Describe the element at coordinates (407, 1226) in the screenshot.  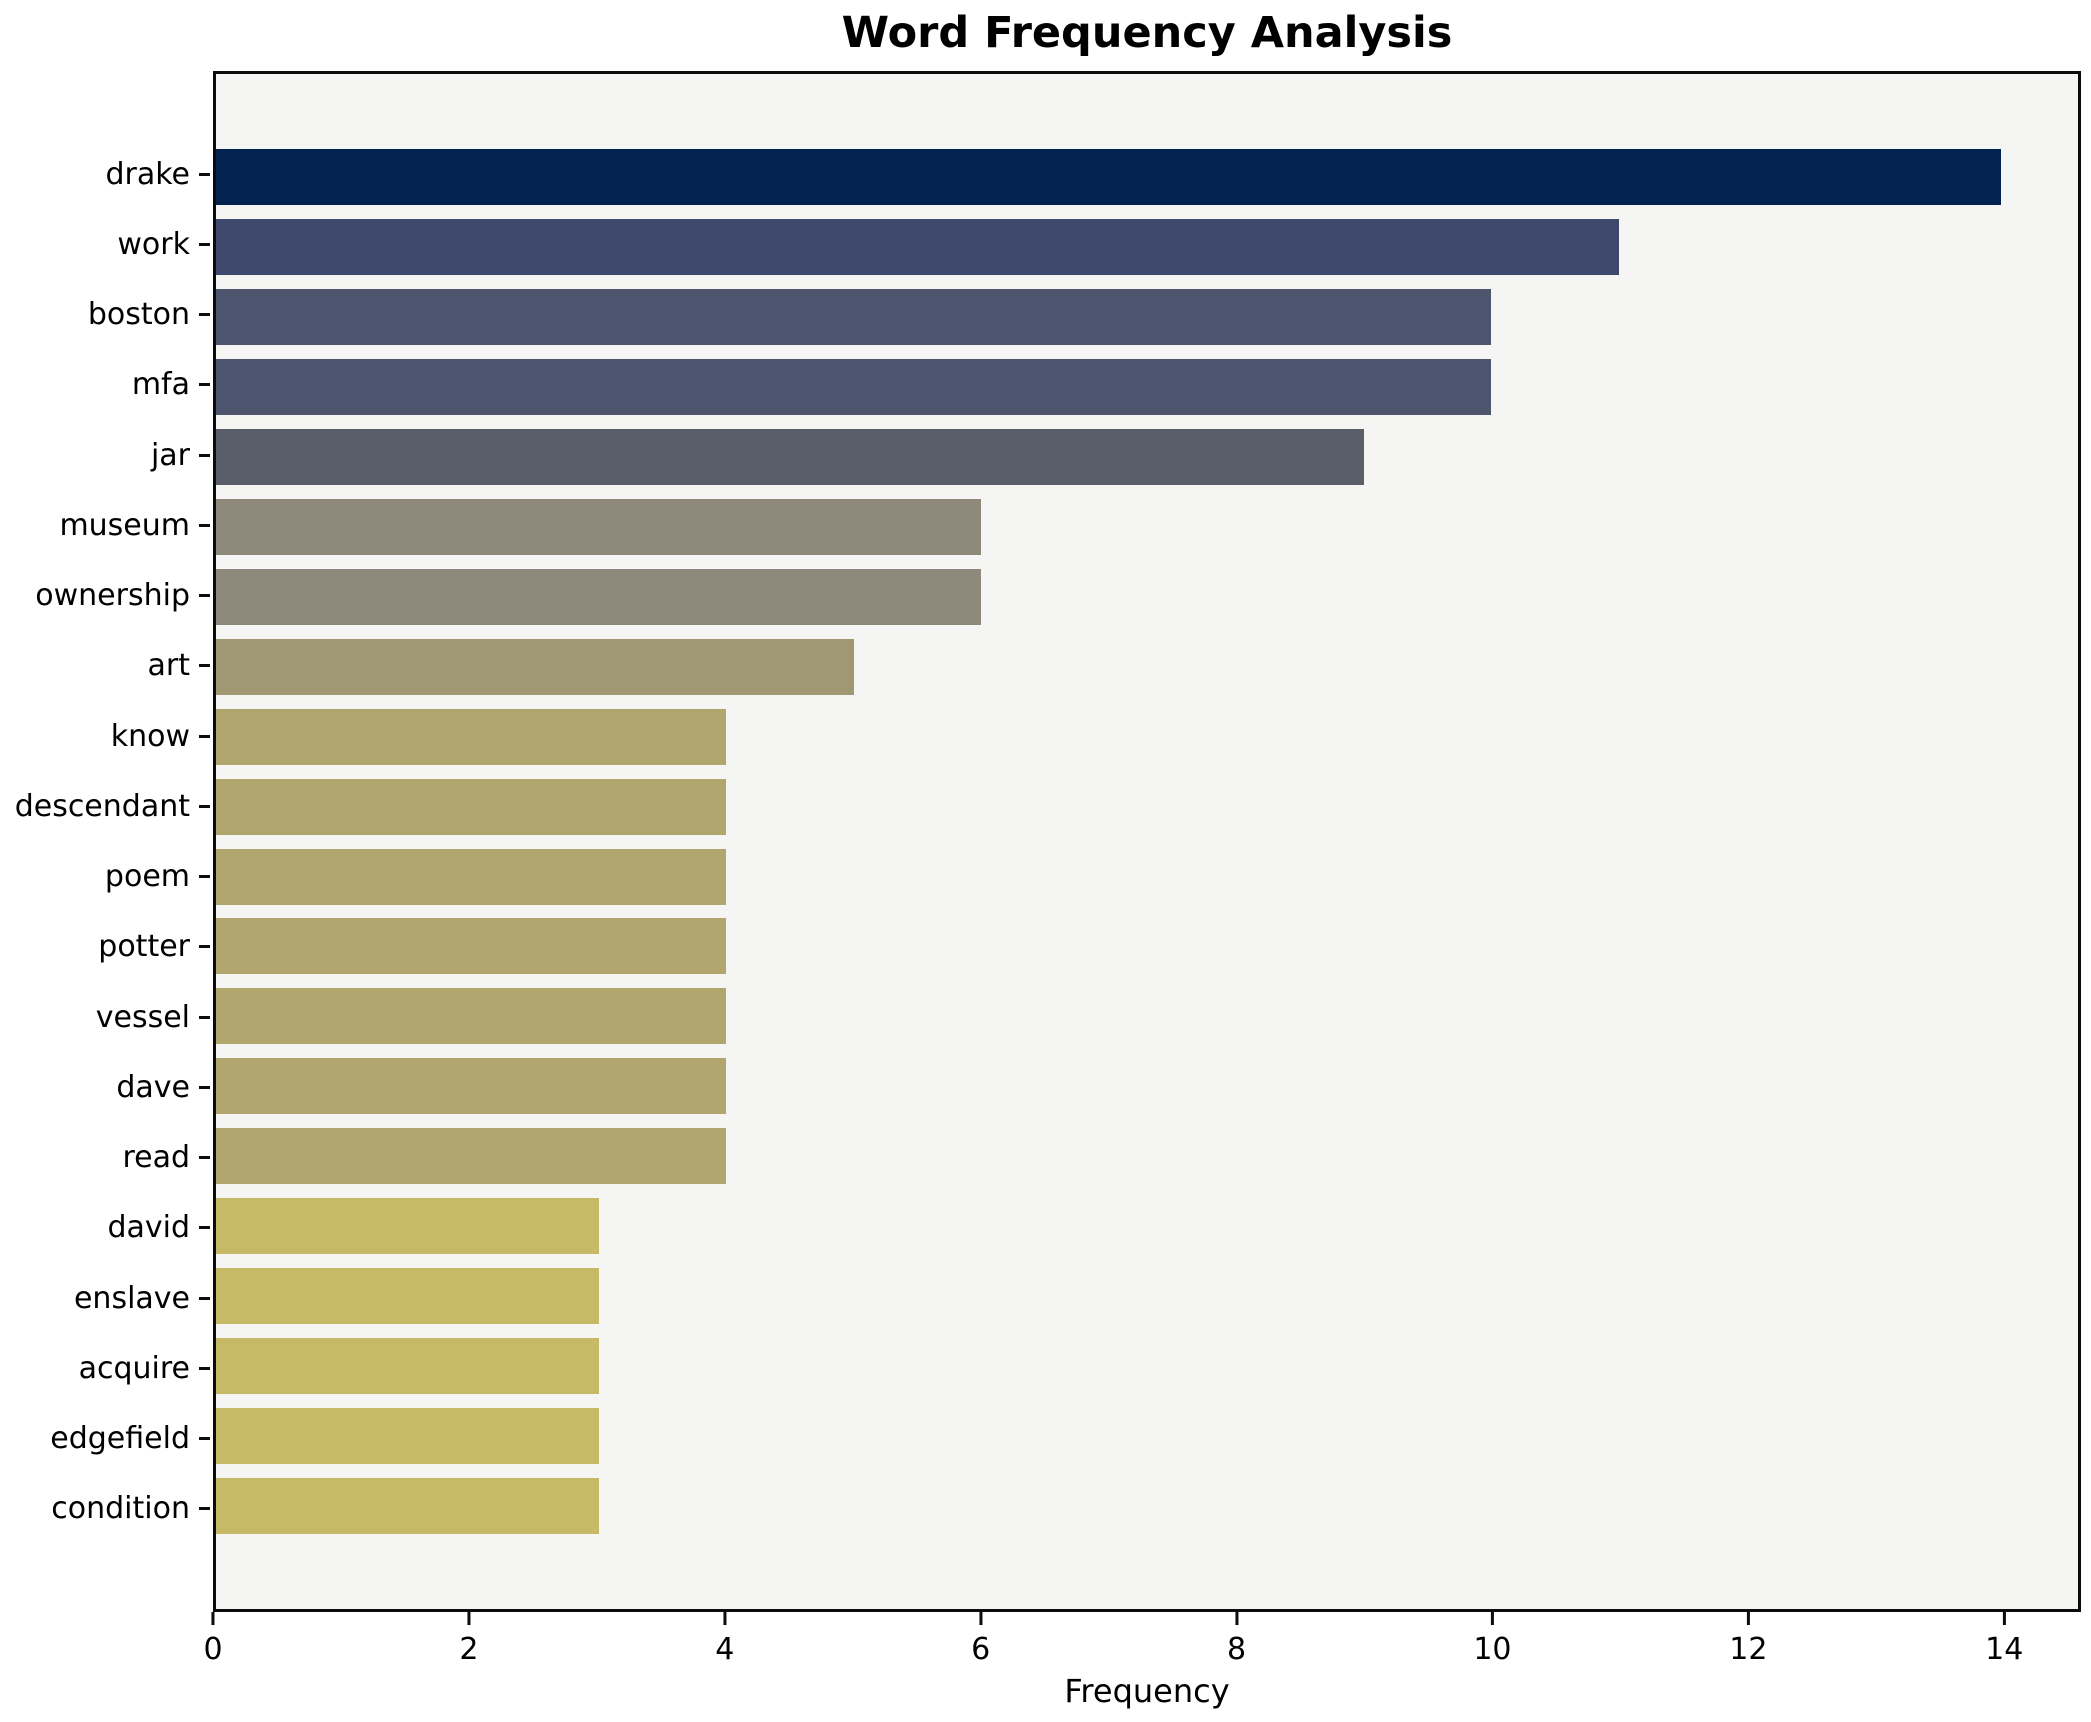
I see `bar-david` at that location.